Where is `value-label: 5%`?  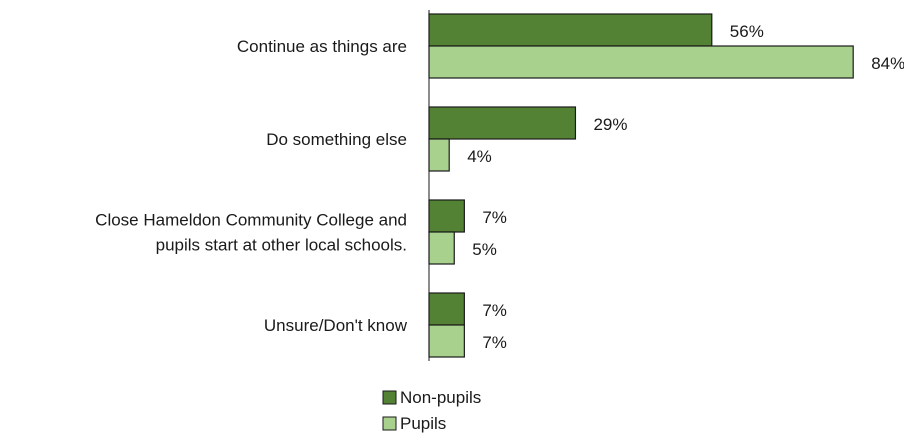 value-label: 5% is located at coordinates (484, 249).